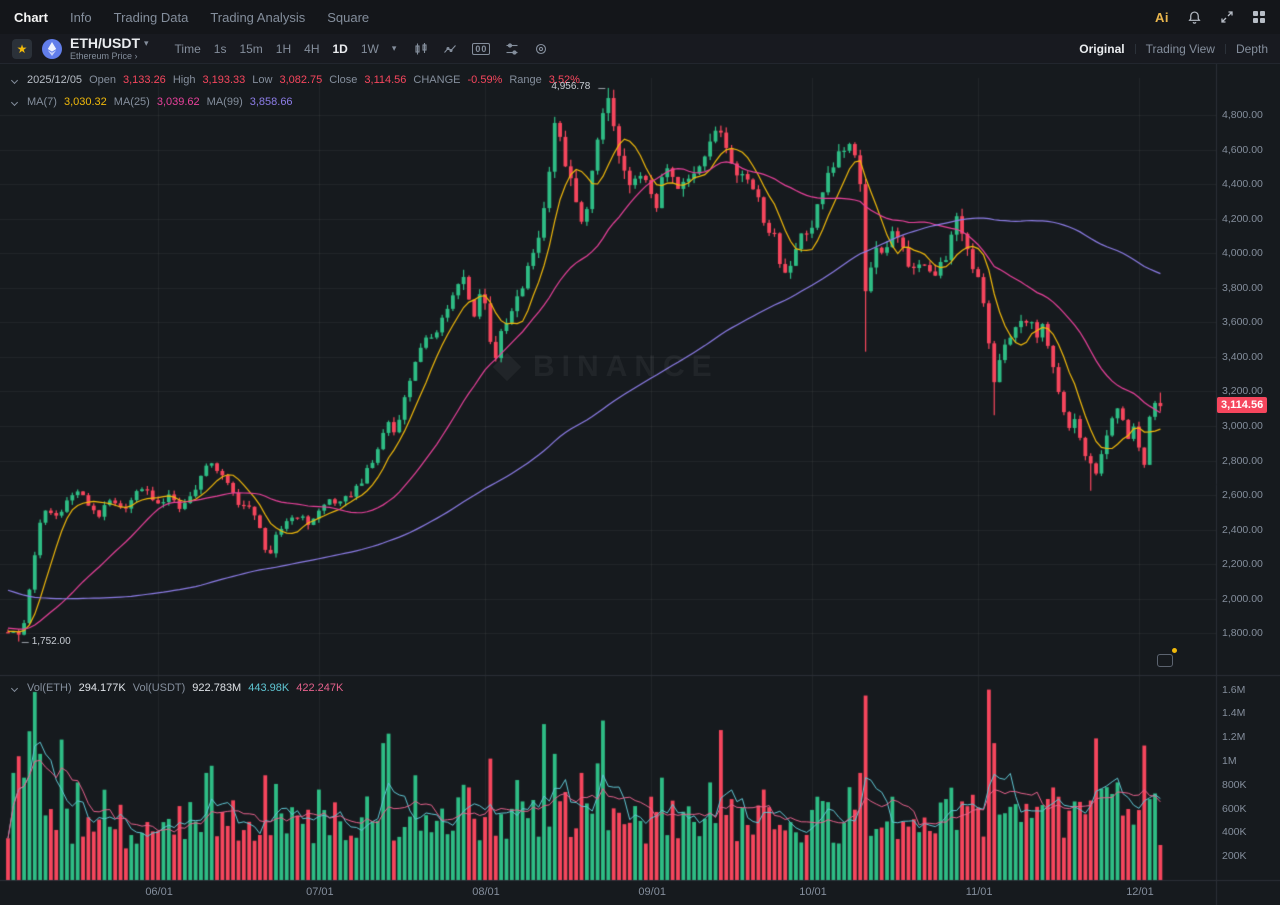  I want to click on change-label: CHANGE, so click(437, 80).